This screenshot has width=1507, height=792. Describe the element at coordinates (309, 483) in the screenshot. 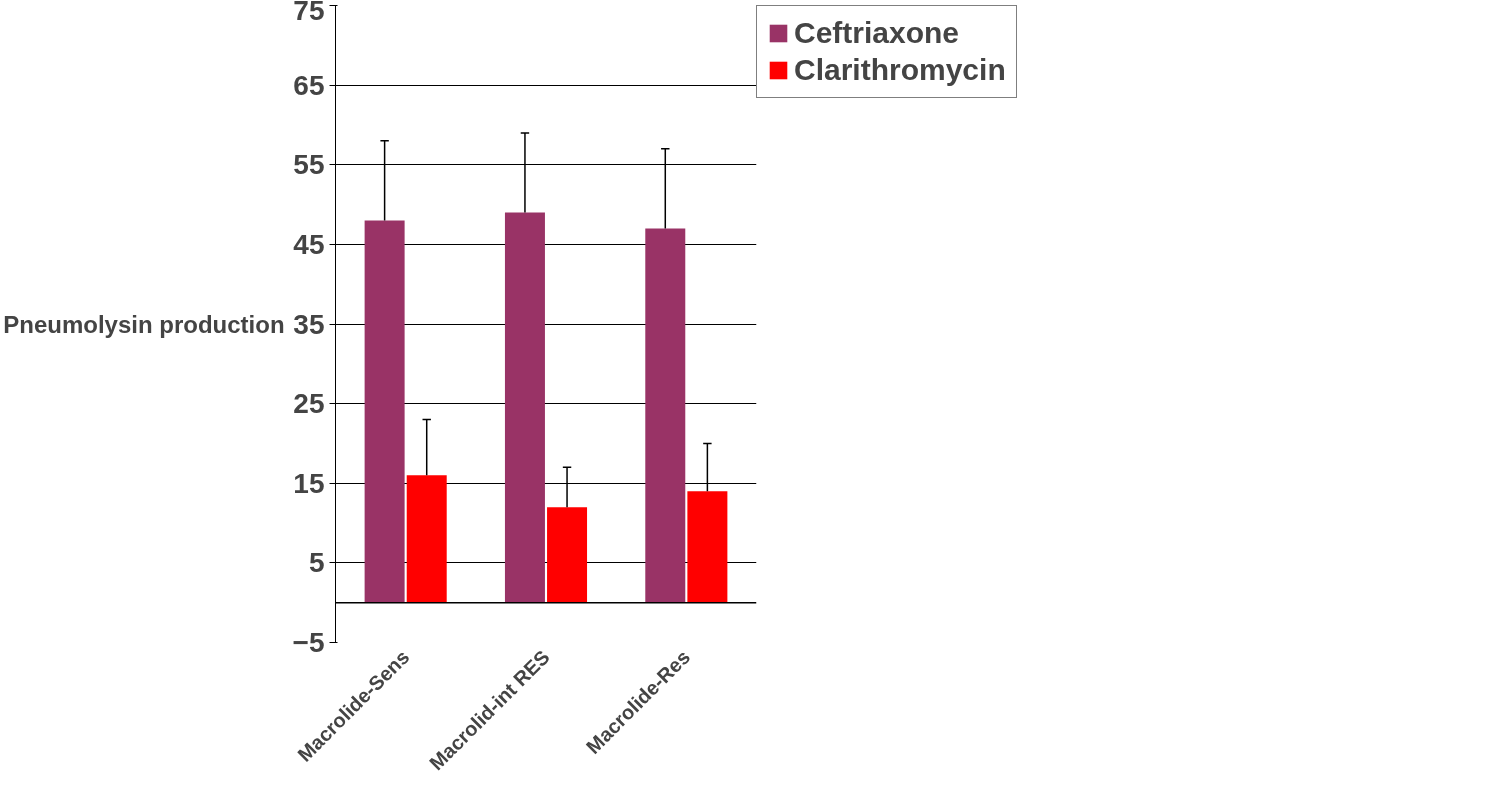

I see `y-tick-label: 15` at that location.